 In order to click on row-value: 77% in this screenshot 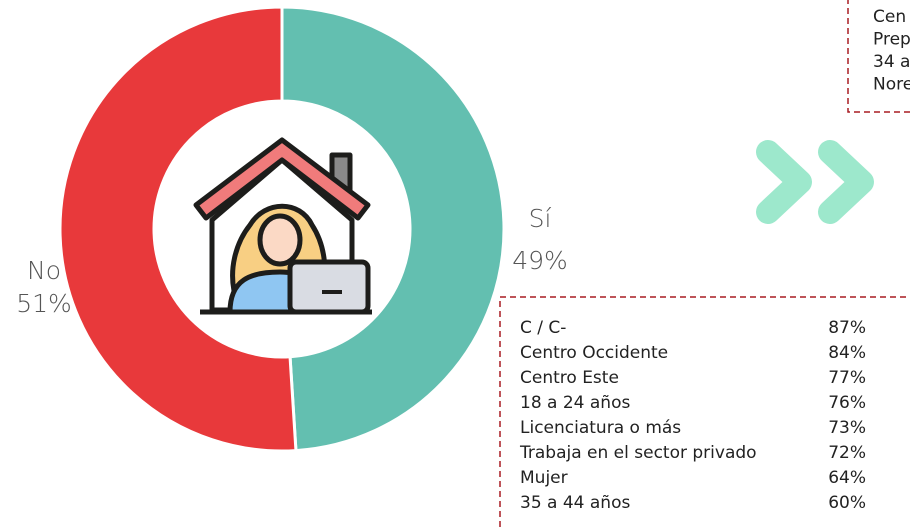, I will do `click(847, 378)`.